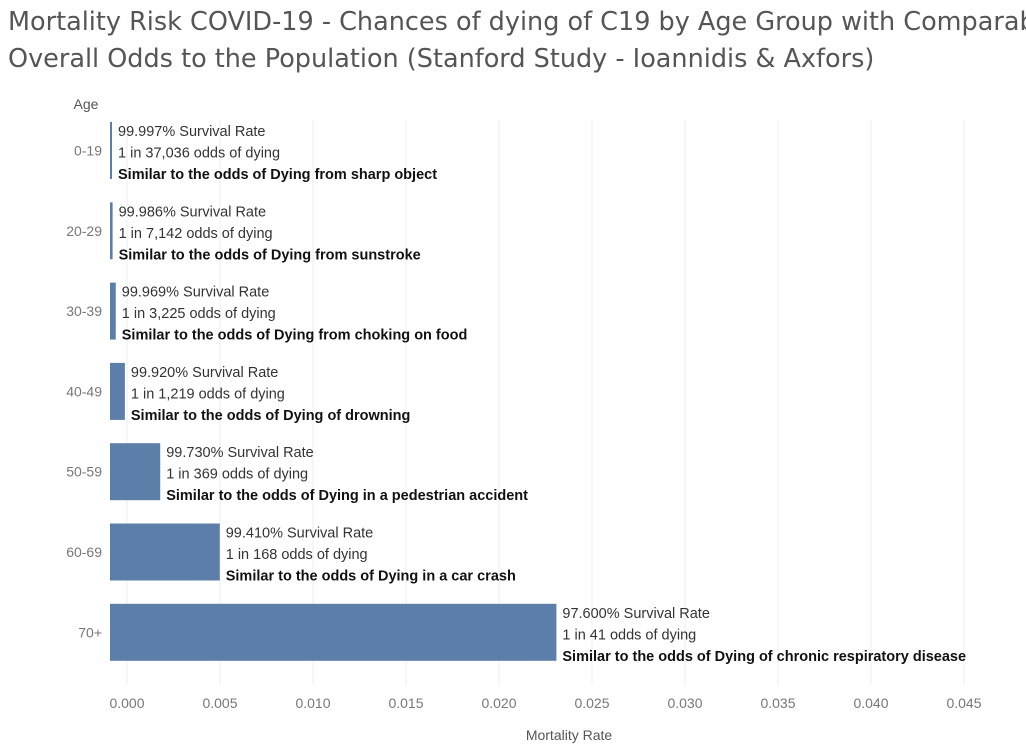 Image resolution: width=1026 pixels, height=749 pixels. Describe the element at coordinates (86, 104) in the screenshot. I see `y-axis-title: Age` at that location.